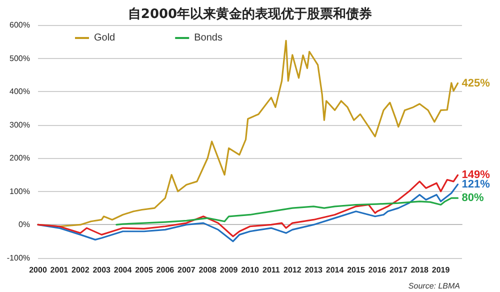  I want to click on y-tick-label: 400%, so click(20, 91).